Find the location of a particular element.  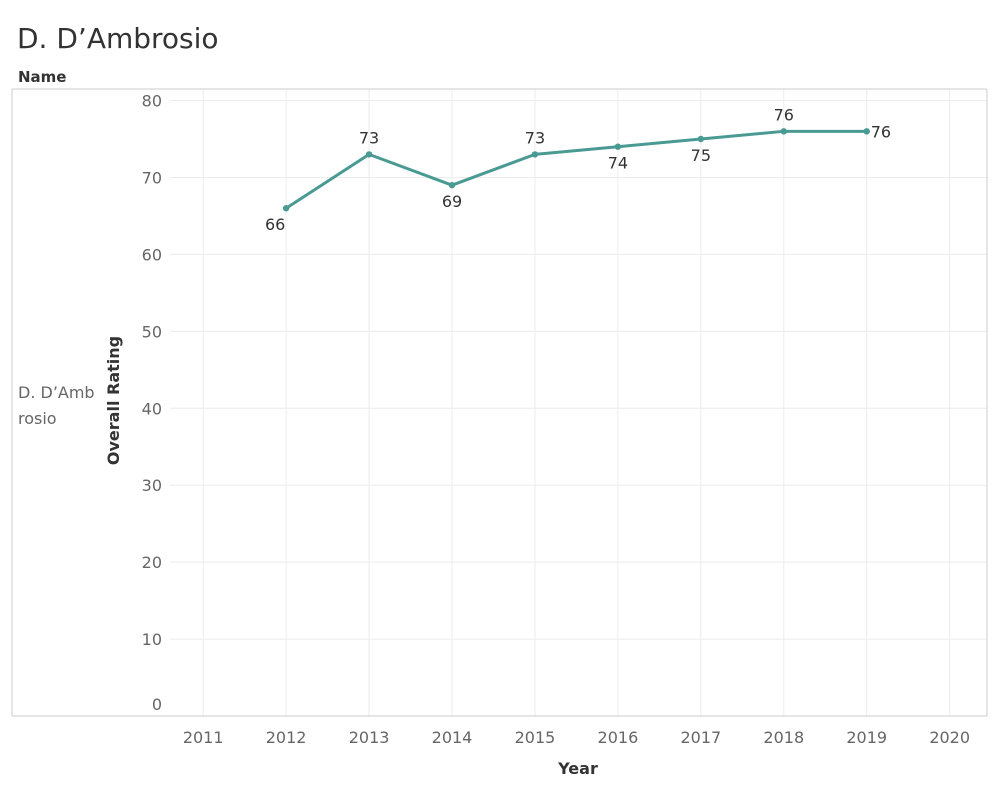

x-axis-title: Year is located at coordinates (577, 768).